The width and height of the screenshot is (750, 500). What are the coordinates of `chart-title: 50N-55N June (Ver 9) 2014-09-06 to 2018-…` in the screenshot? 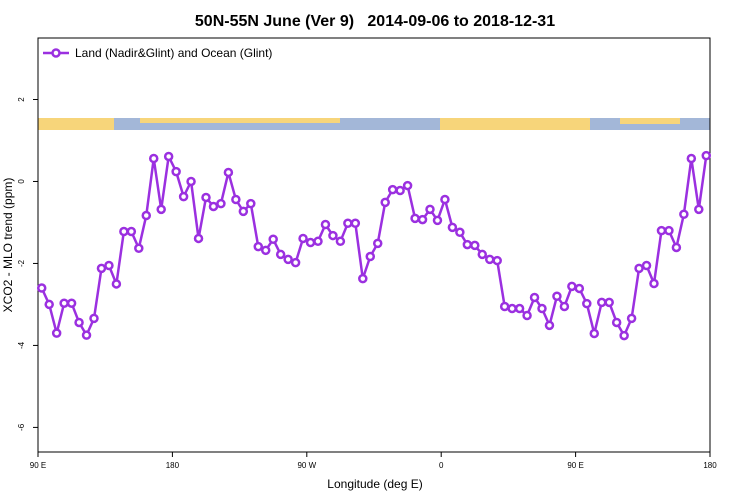 It's located at (375, 21).